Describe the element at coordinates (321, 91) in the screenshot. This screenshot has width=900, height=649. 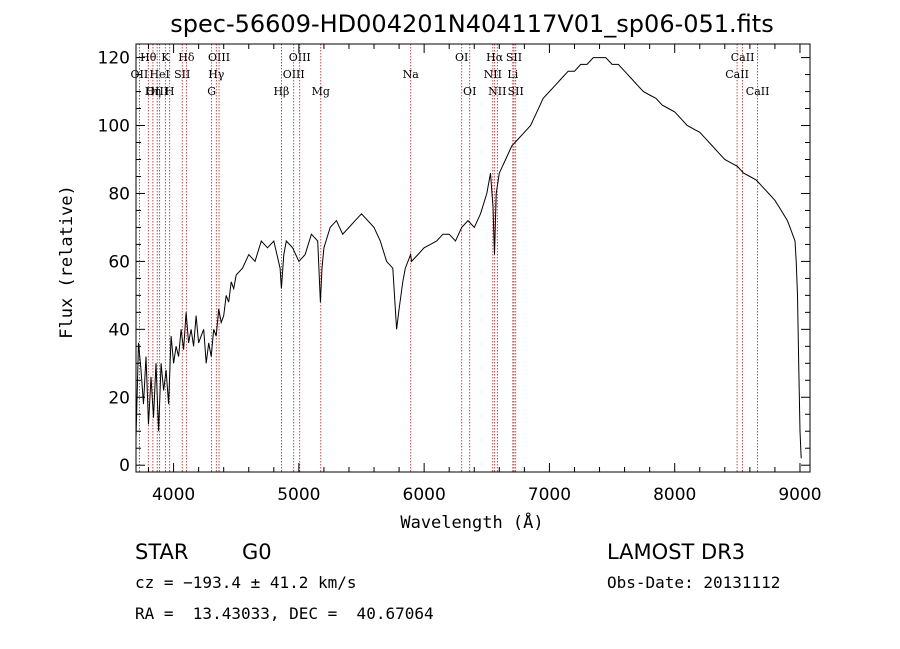
I see `line-label: Mg` at that location.